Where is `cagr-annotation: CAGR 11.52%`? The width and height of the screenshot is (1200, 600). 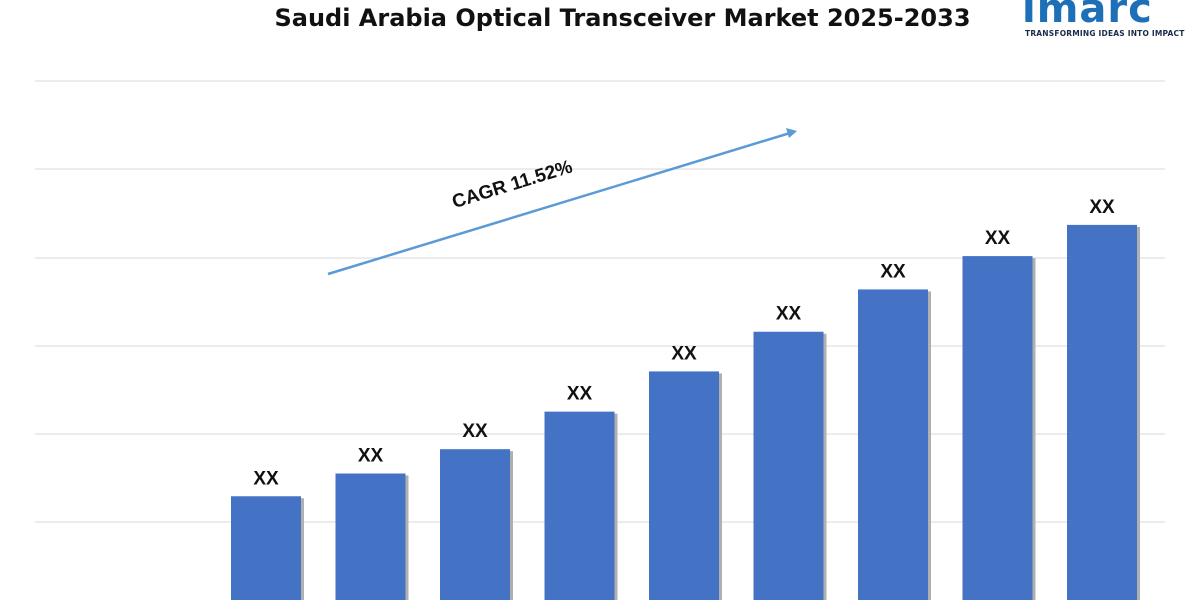 cagr-annotation: CAGR 11.52% is located at coordinates (562, 202).